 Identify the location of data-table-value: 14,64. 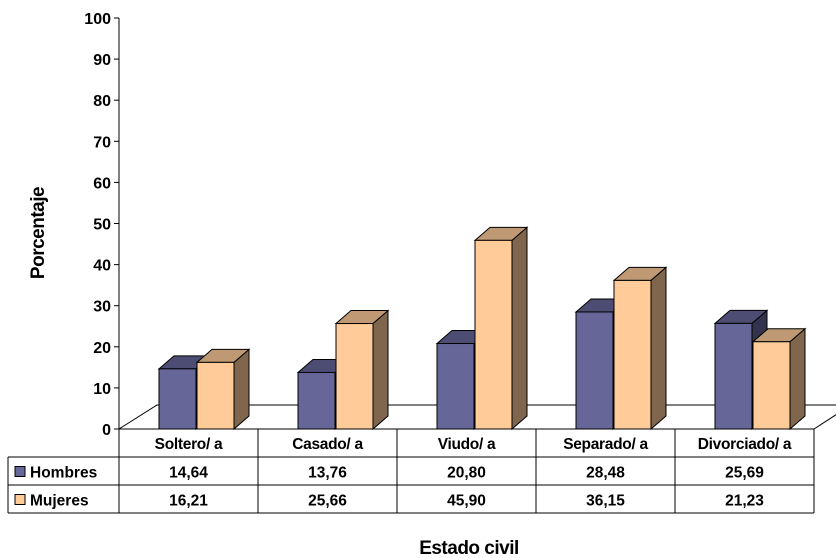
(188, 473).